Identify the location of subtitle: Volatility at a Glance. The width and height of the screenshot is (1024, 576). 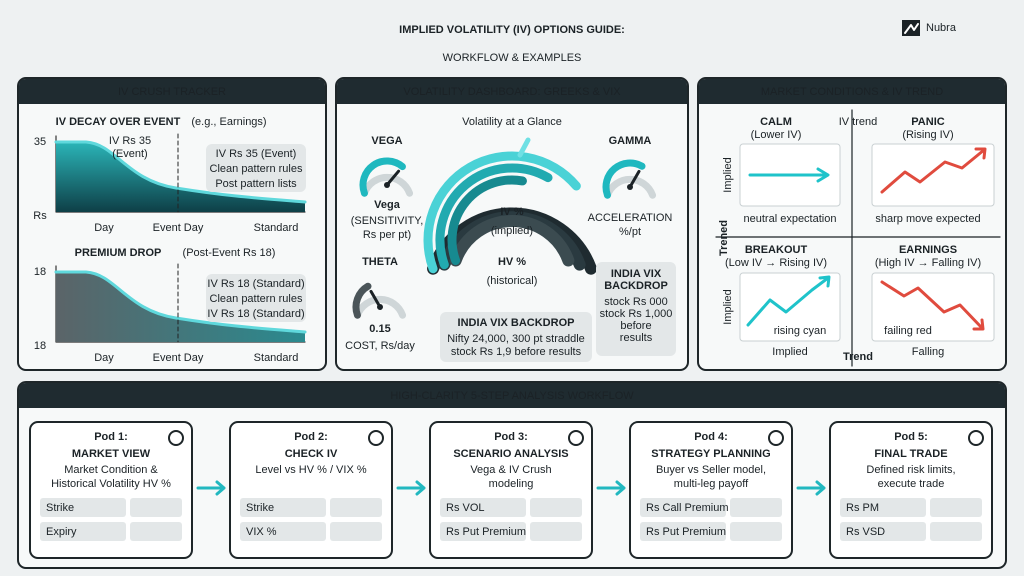
(512, 122).